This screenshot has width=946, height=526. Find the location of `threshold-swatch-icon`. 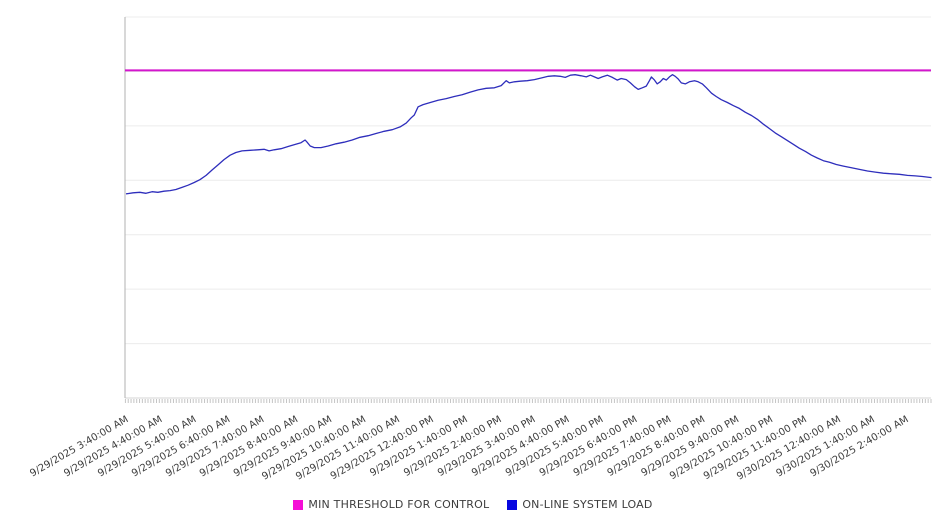

threshold-swatch-icon is located at coordinates (298, 504).